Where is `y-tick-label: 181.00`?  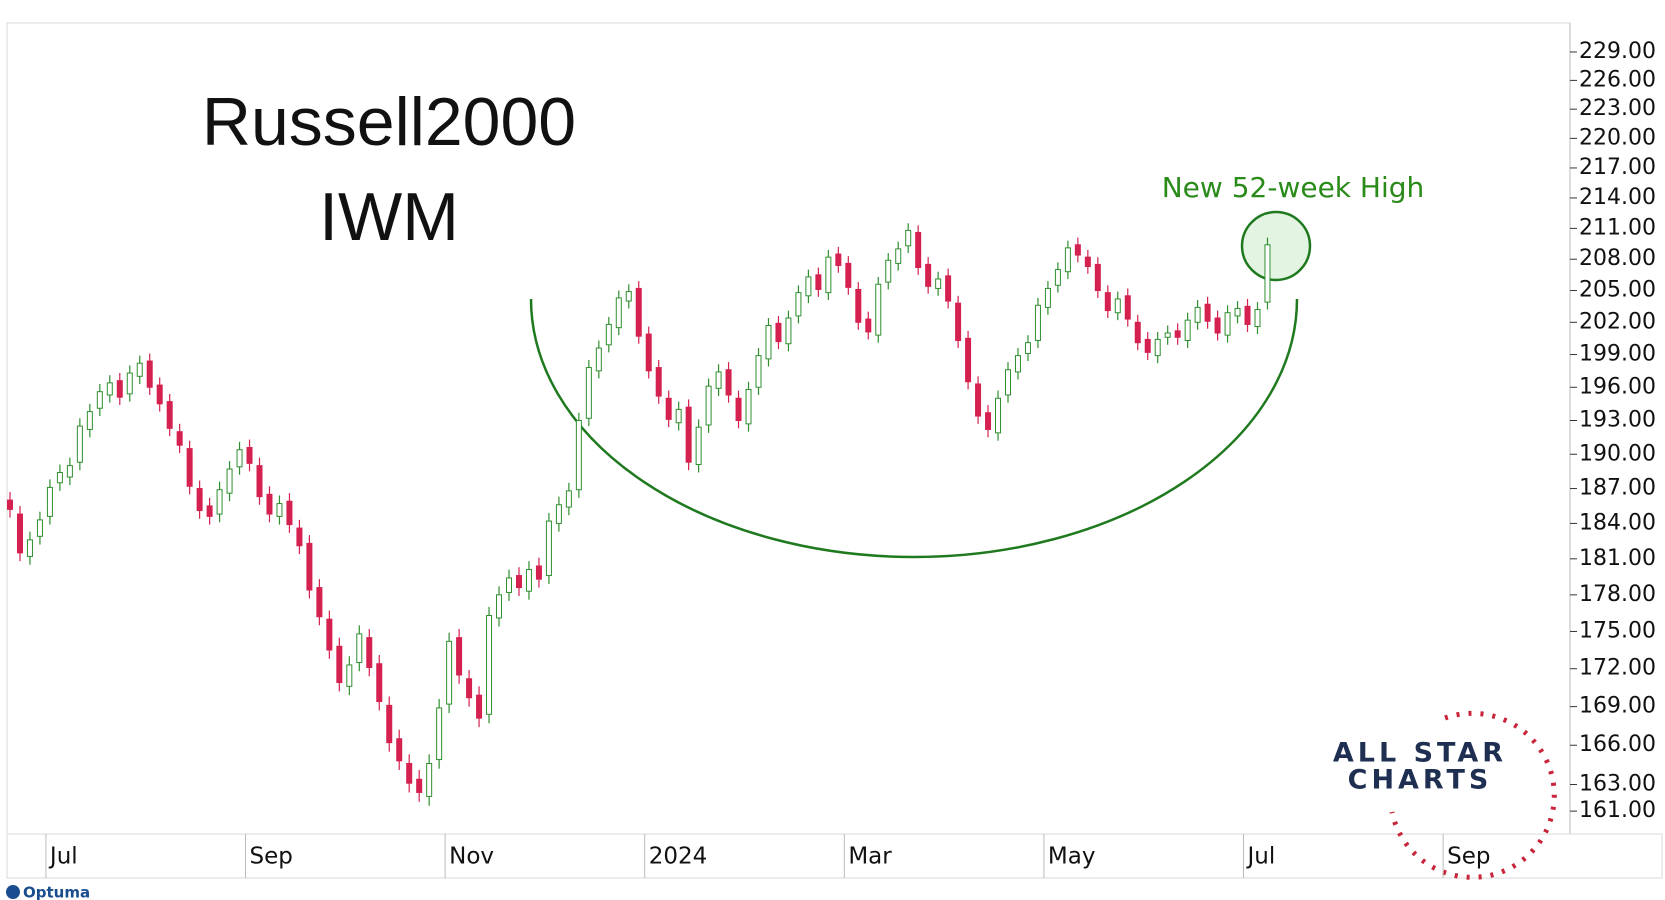 y-tick-label: 181.00 is located at coordinates (1617, 558).